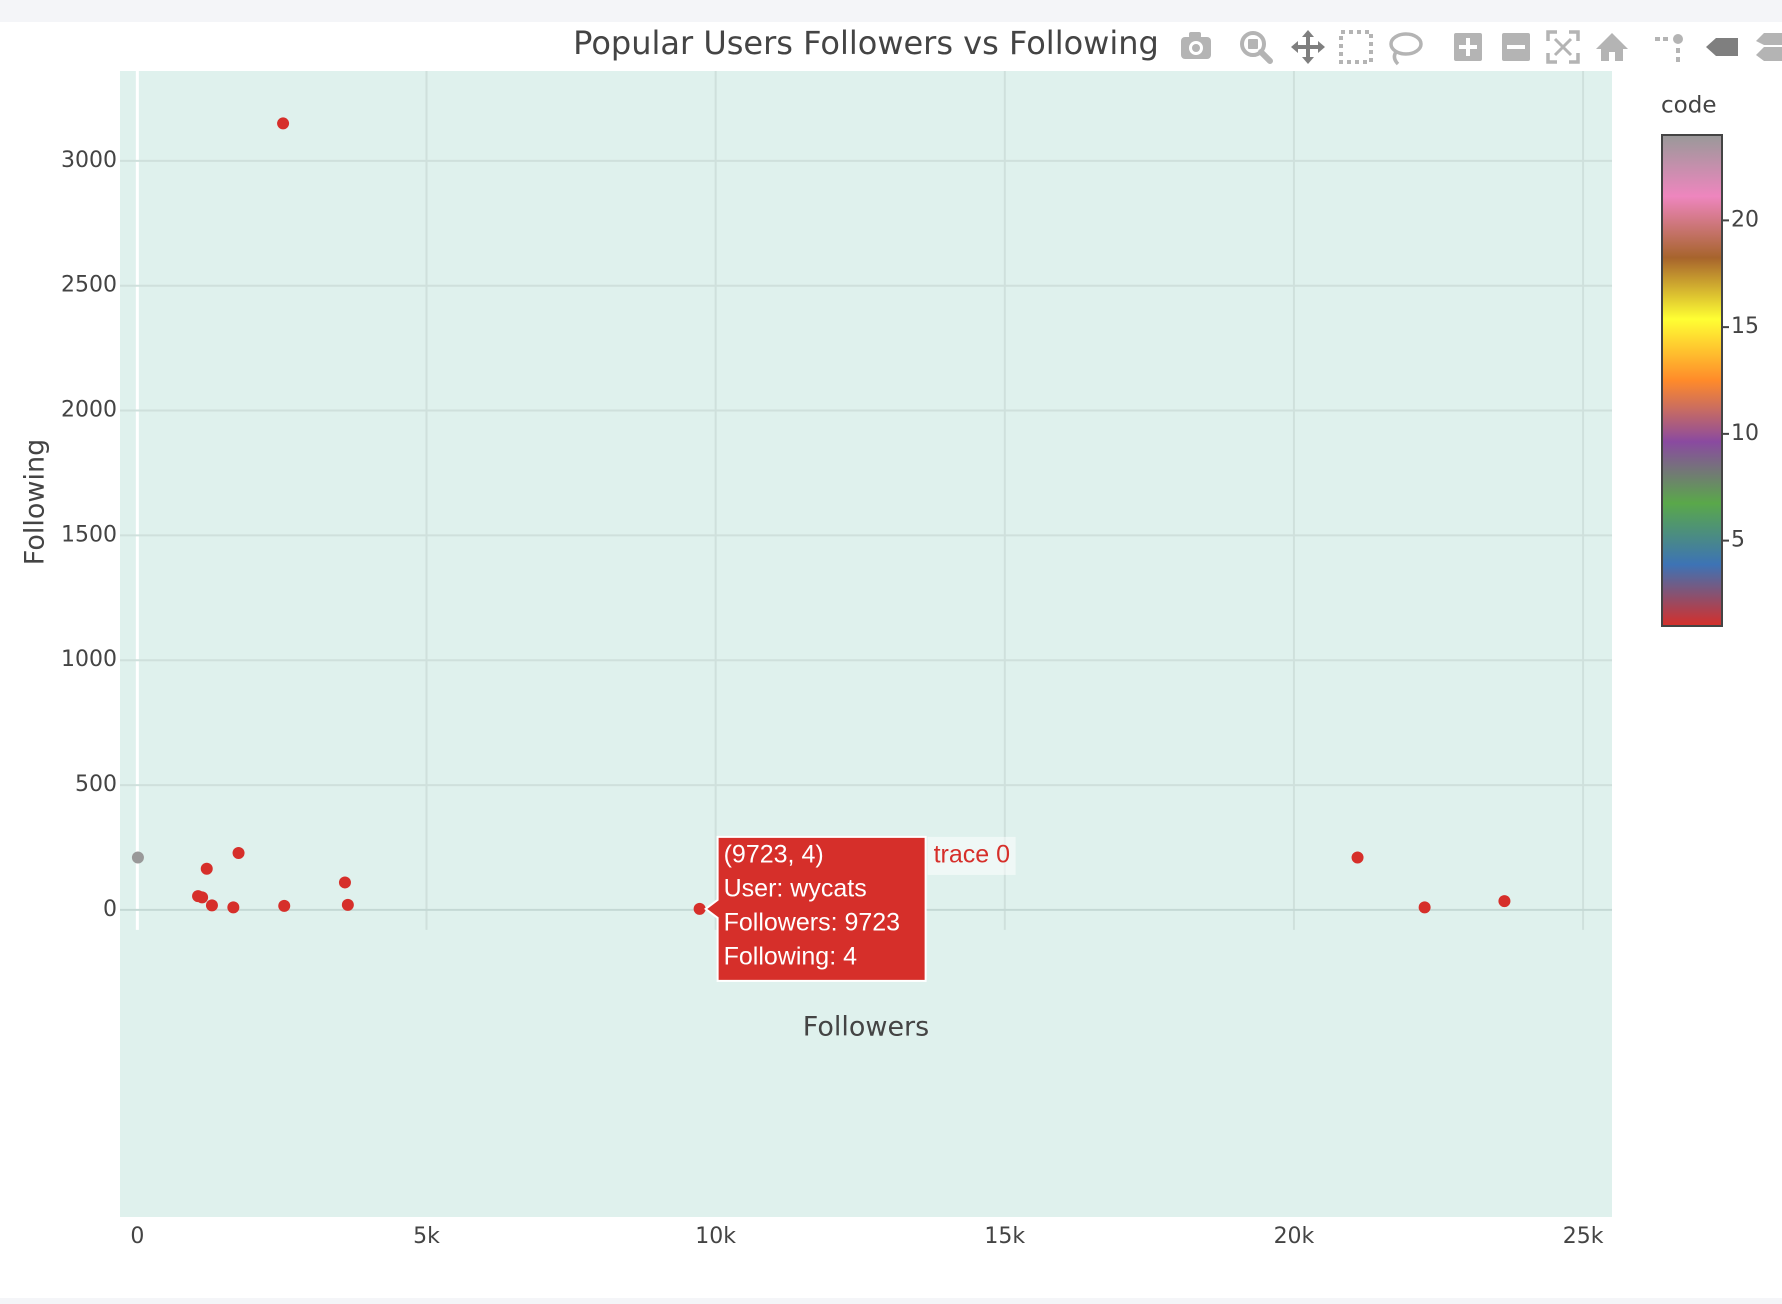 The image size is (1782, 1304). I want to click on hover-closest-icon, so click(1722, 47).